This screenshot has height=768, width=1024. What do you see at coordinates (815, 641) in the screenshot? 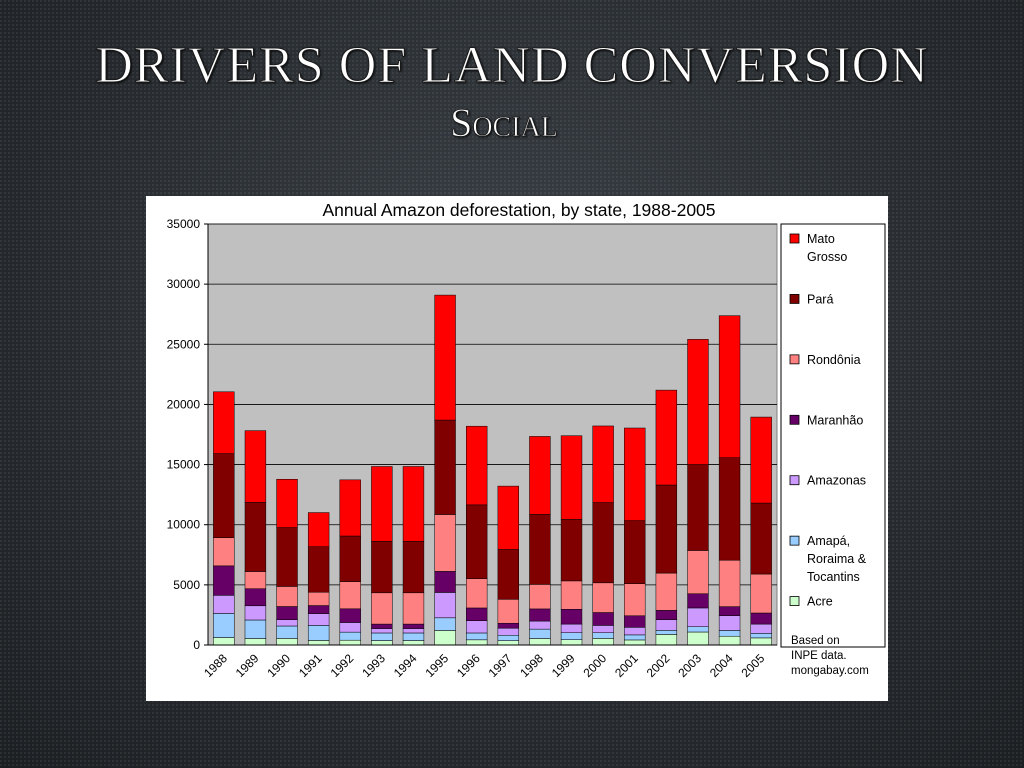
I see `source-note: Based on` at bounding box center [815, 641].